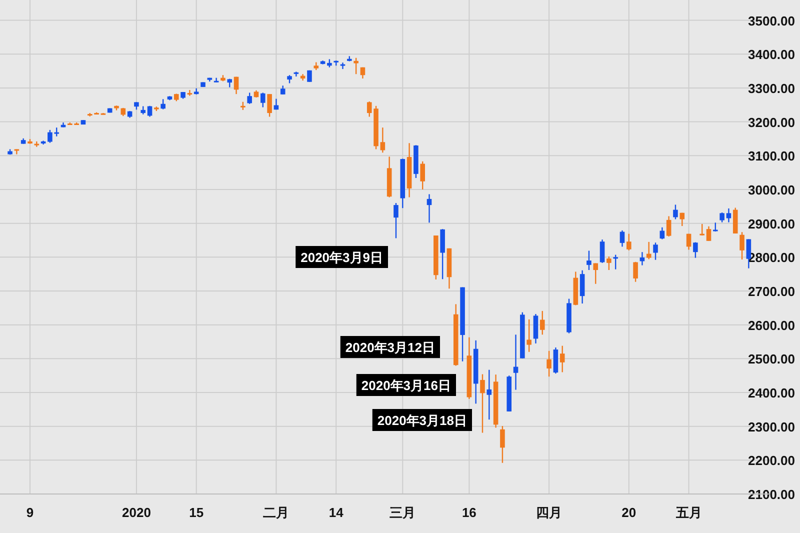 This screenshot has height=533, width=800. I want to click on y-tick-label: 3300.00, so click(771, 88).